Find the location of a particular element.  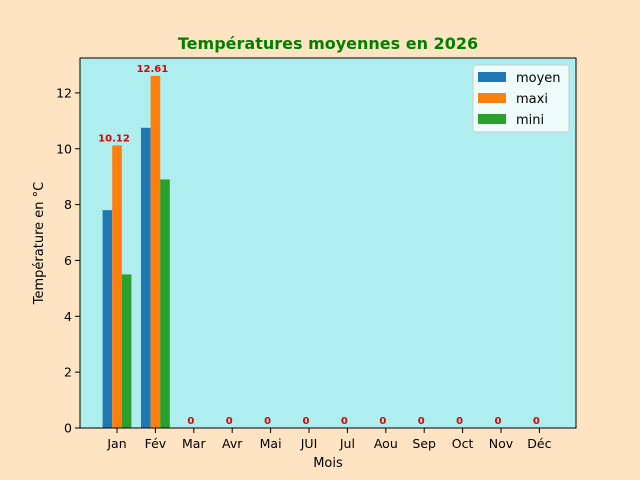

legend-swatch-moyen is located at coordinates (492, 77).